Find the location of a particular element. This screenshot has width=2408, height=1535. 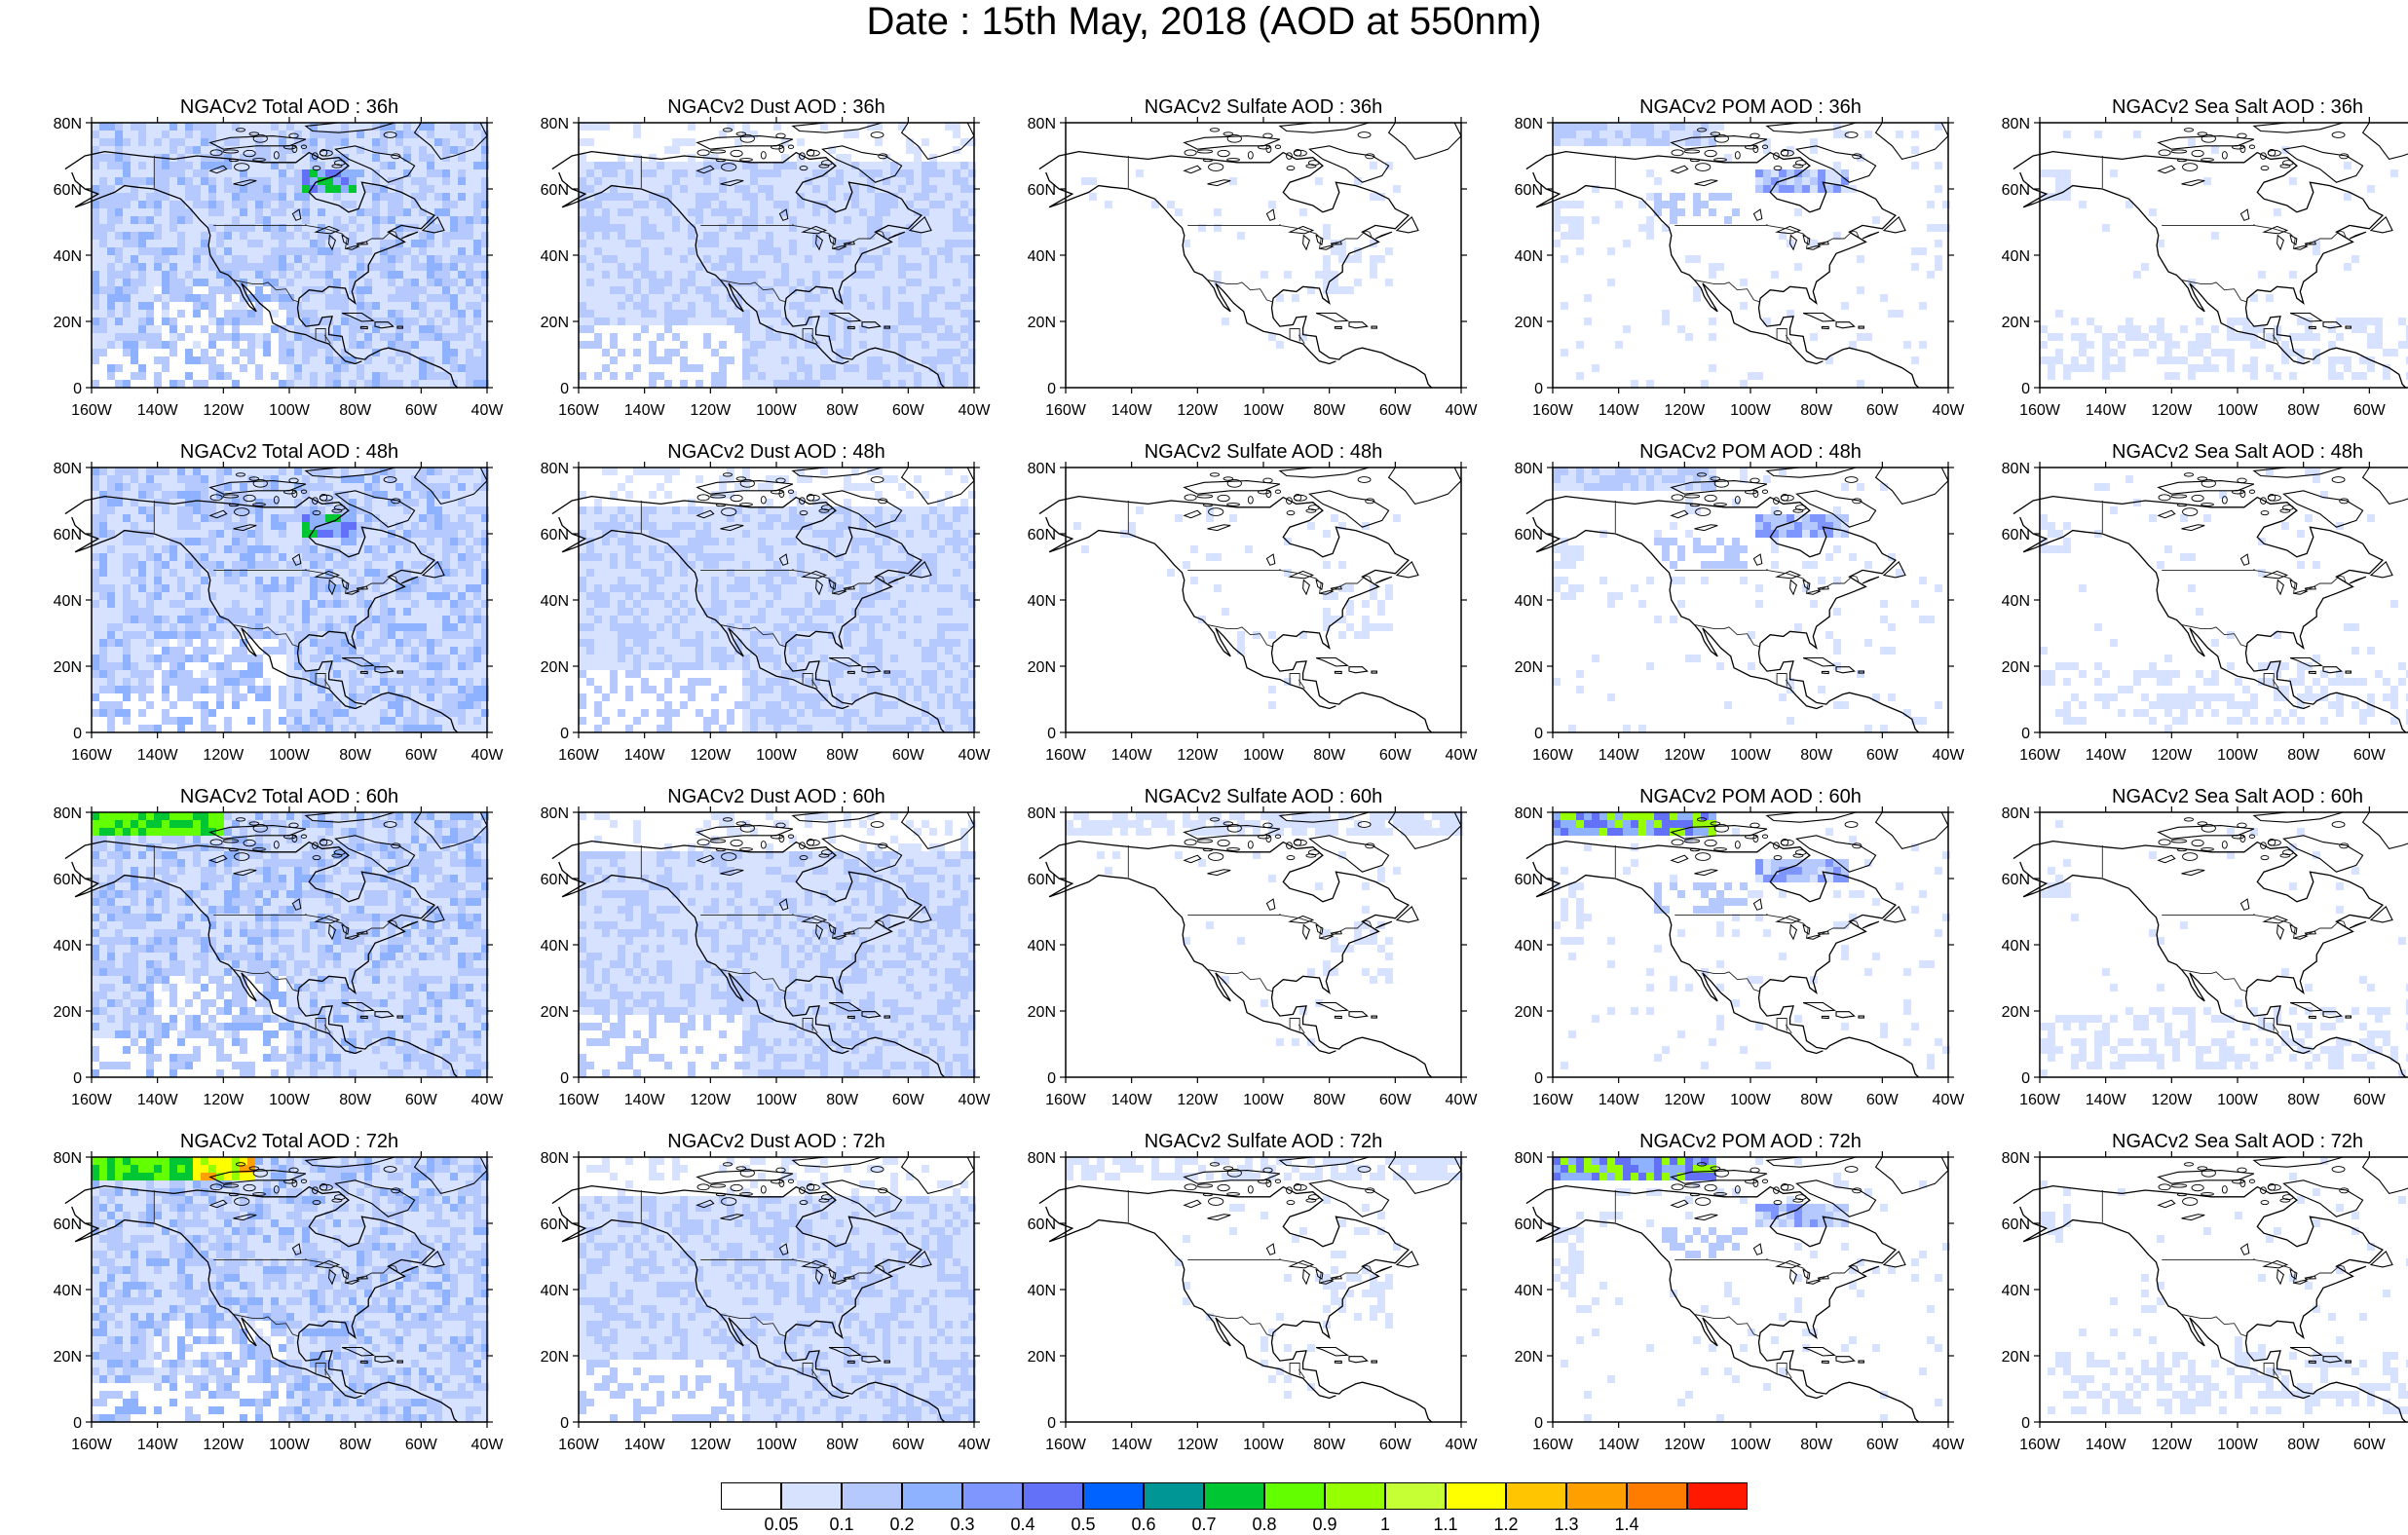

y-tick-label: 20N is located at coordinates (1529, 323).